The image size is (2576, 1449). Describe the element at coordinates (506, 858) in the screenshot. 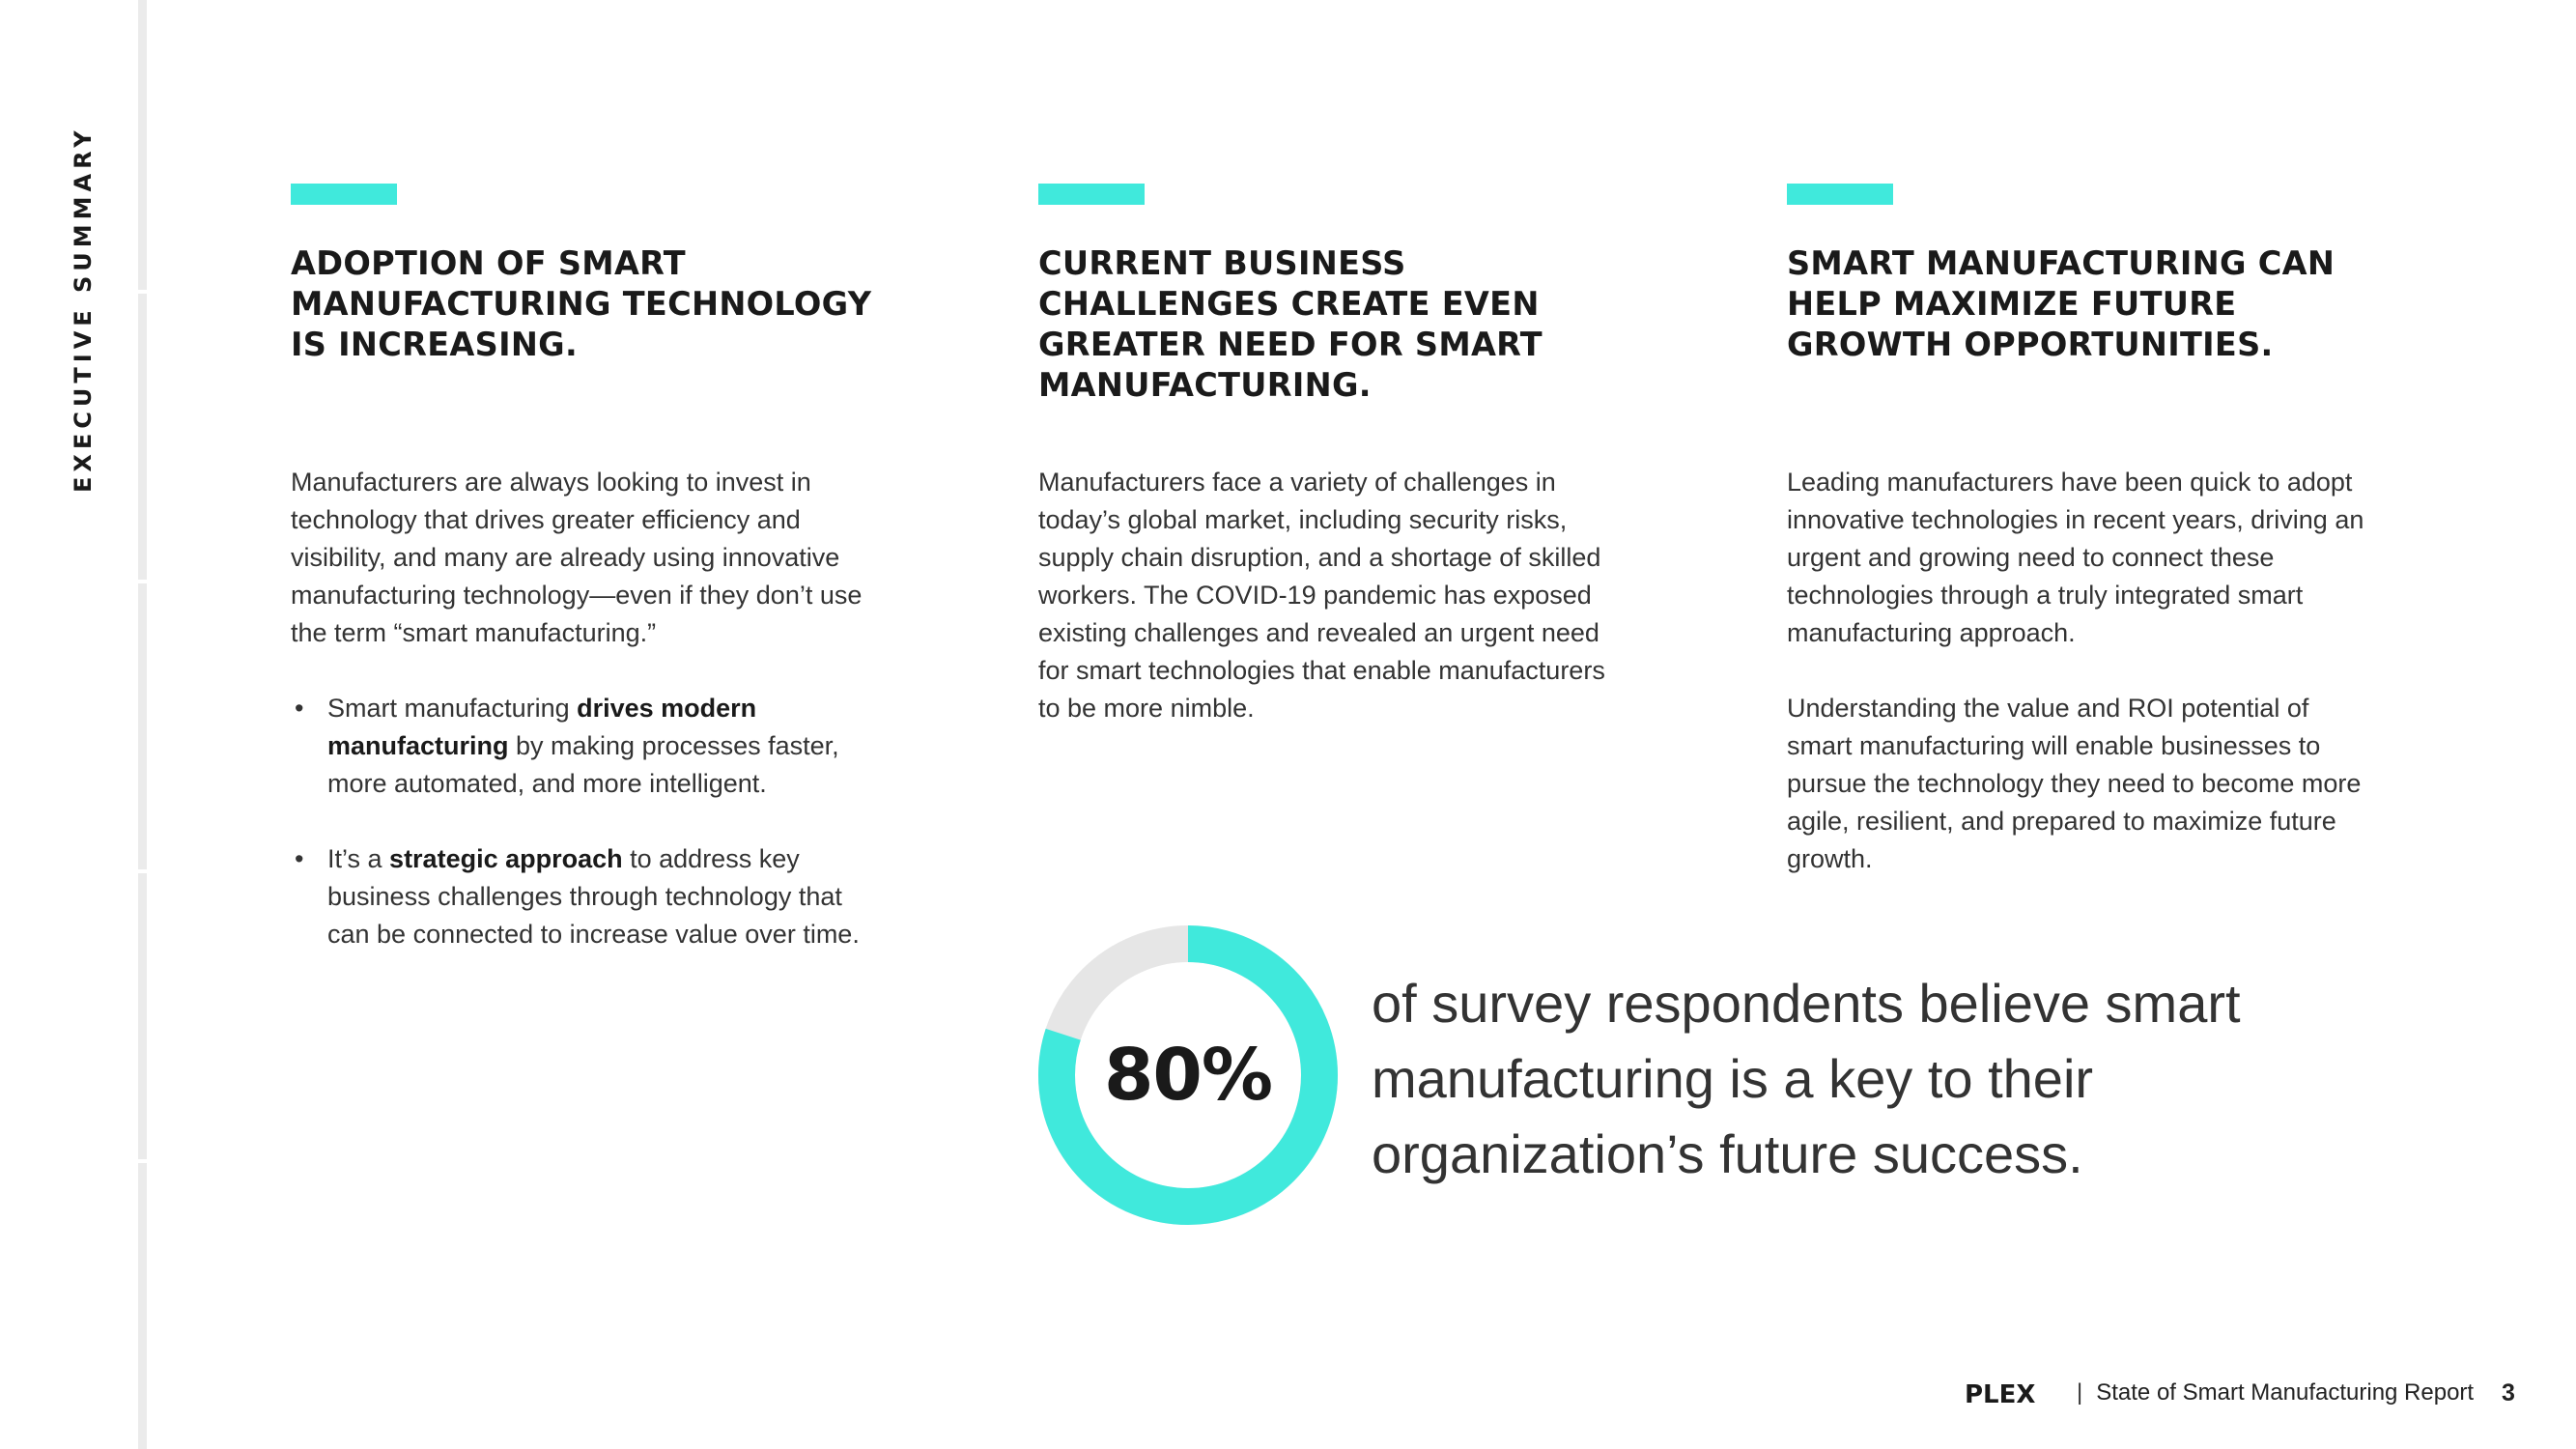

I see `bullet-emphasis: strategic approach` at that location.